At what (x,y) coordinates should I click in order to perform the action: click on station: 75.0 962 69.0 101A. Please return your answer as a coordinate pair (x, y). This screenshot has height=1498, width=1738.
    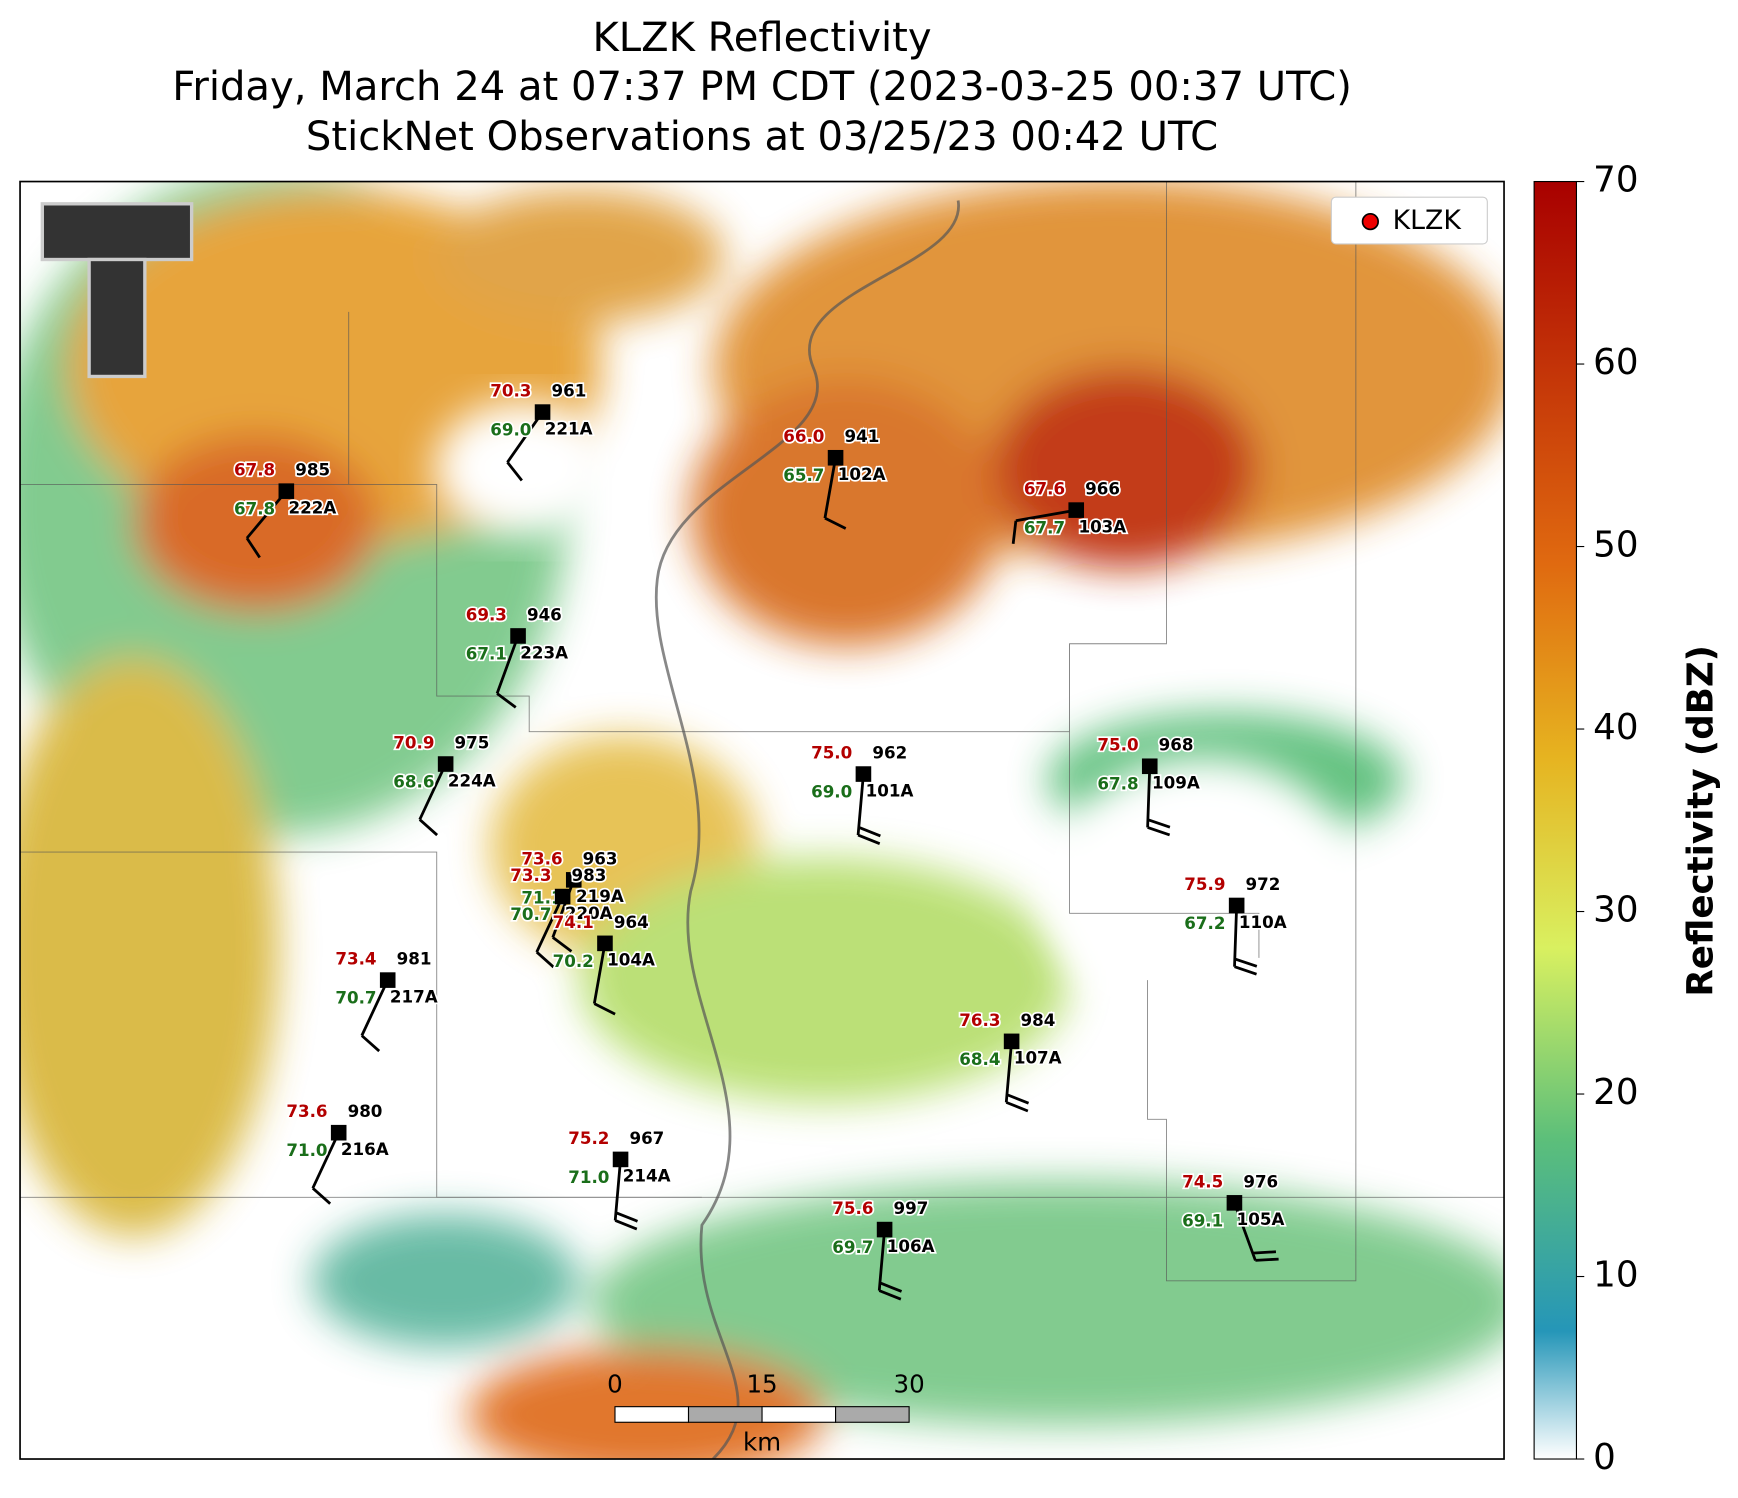
    Looking at the image, I should click on (862, 793).